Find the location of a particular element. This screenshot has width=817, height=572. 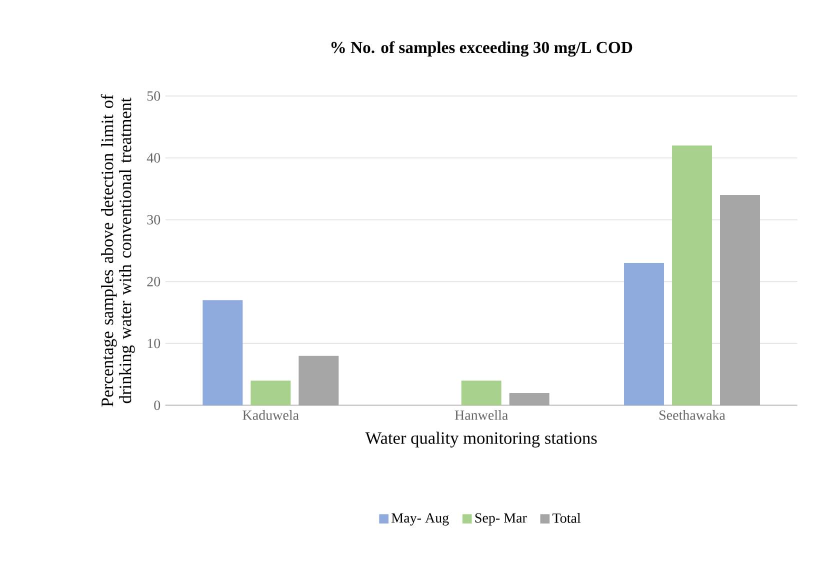

x-tick-label: Seethawaka is located at coordinates (693, 415).